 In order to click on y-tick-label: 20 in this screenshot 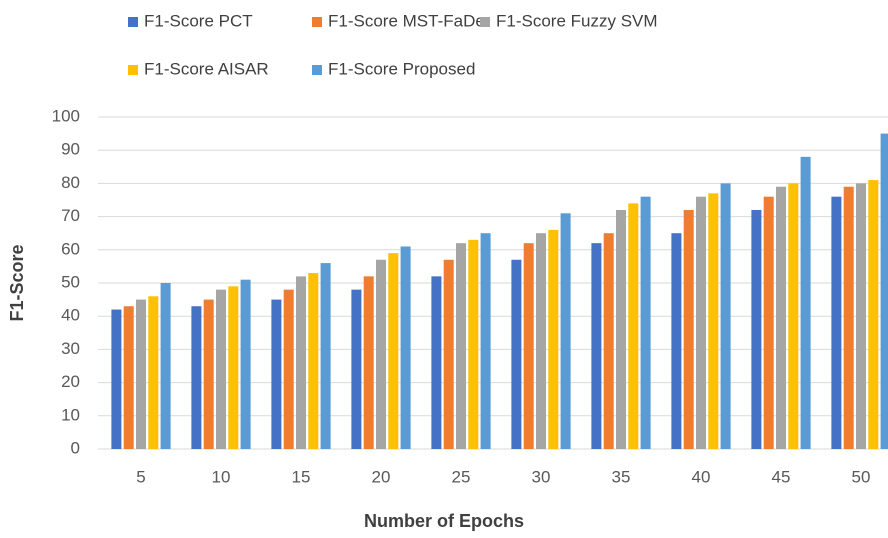, I will do `click(70, 381)`.